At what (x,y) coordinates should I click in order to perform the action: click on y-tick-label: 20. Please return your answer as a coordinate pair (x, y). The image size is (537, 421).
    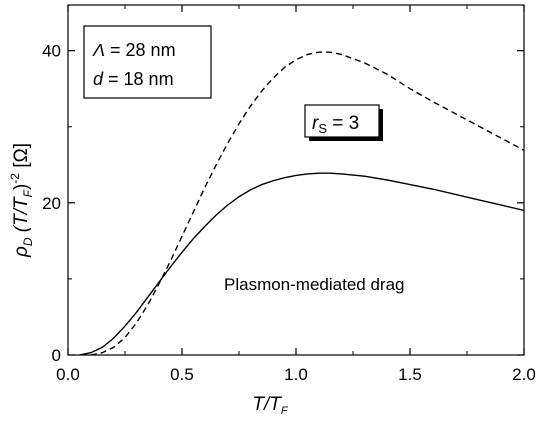
    Looking at the image, I should click on (51, 203).